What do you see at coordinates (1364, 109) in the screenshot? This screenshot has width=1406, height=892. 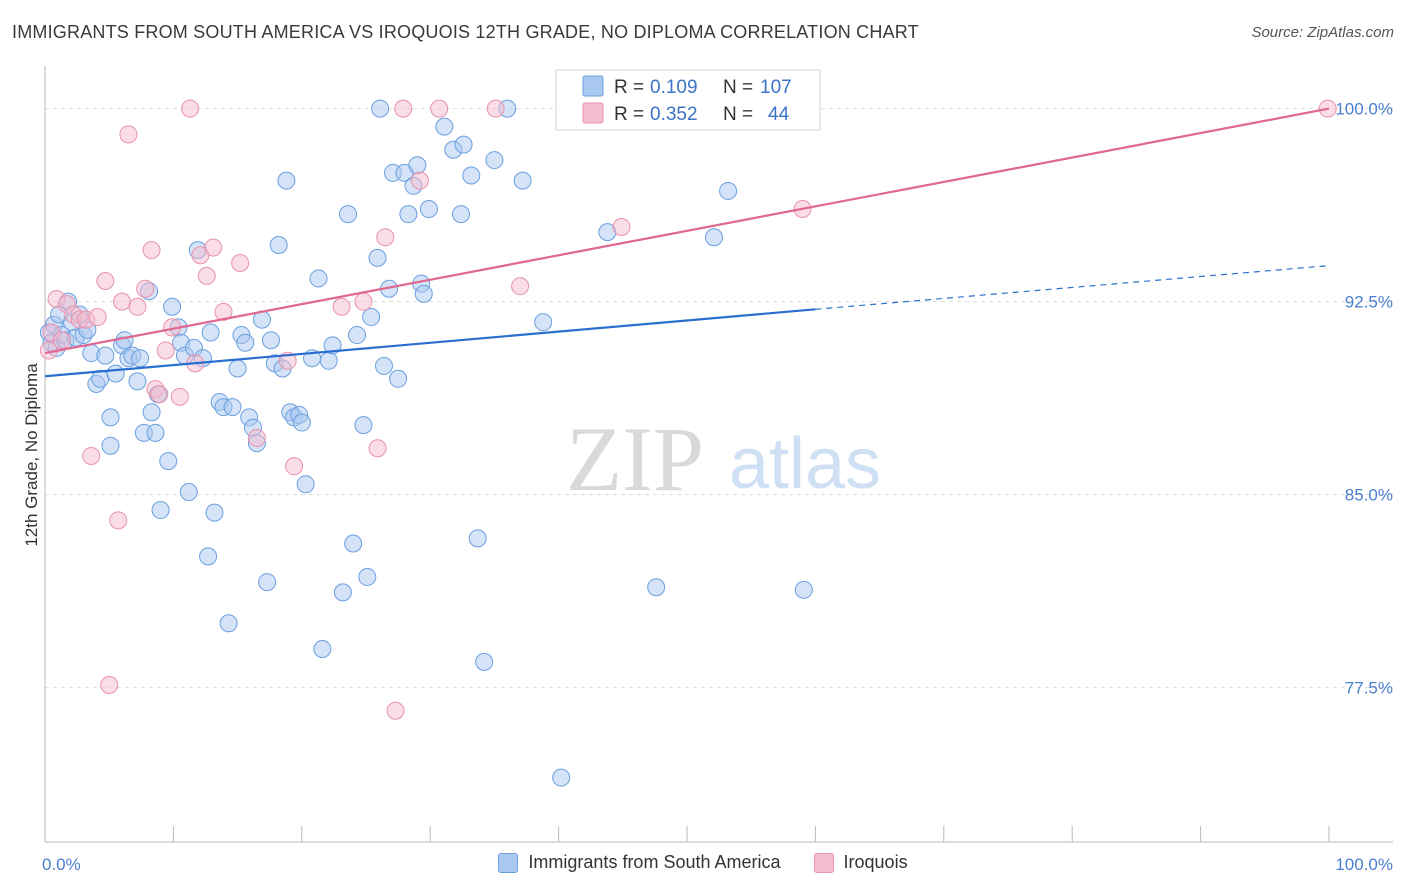 I see `y-tick-label-0: 100.0%` at bounding box center [1364, 109].